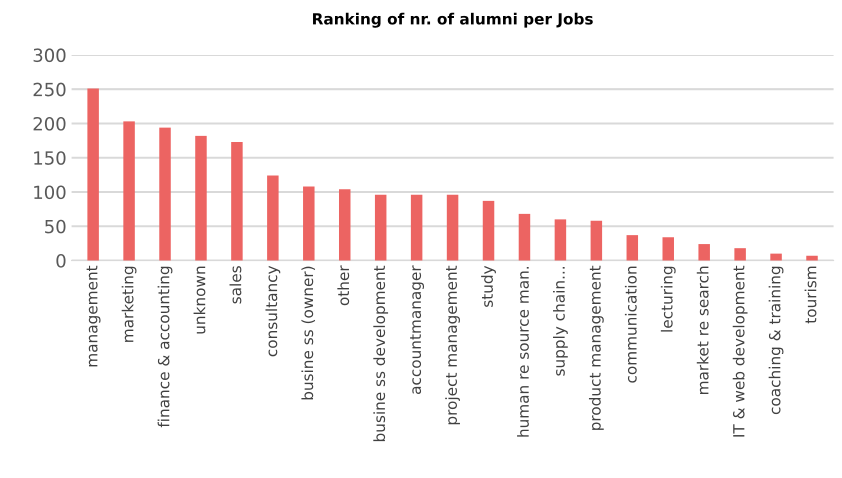 This screenshot has width=842, height=478. What do you see at coordinates (343, 285) in the screenshot?
I see `x-tick-label: other` at bounding box center [343, 285].